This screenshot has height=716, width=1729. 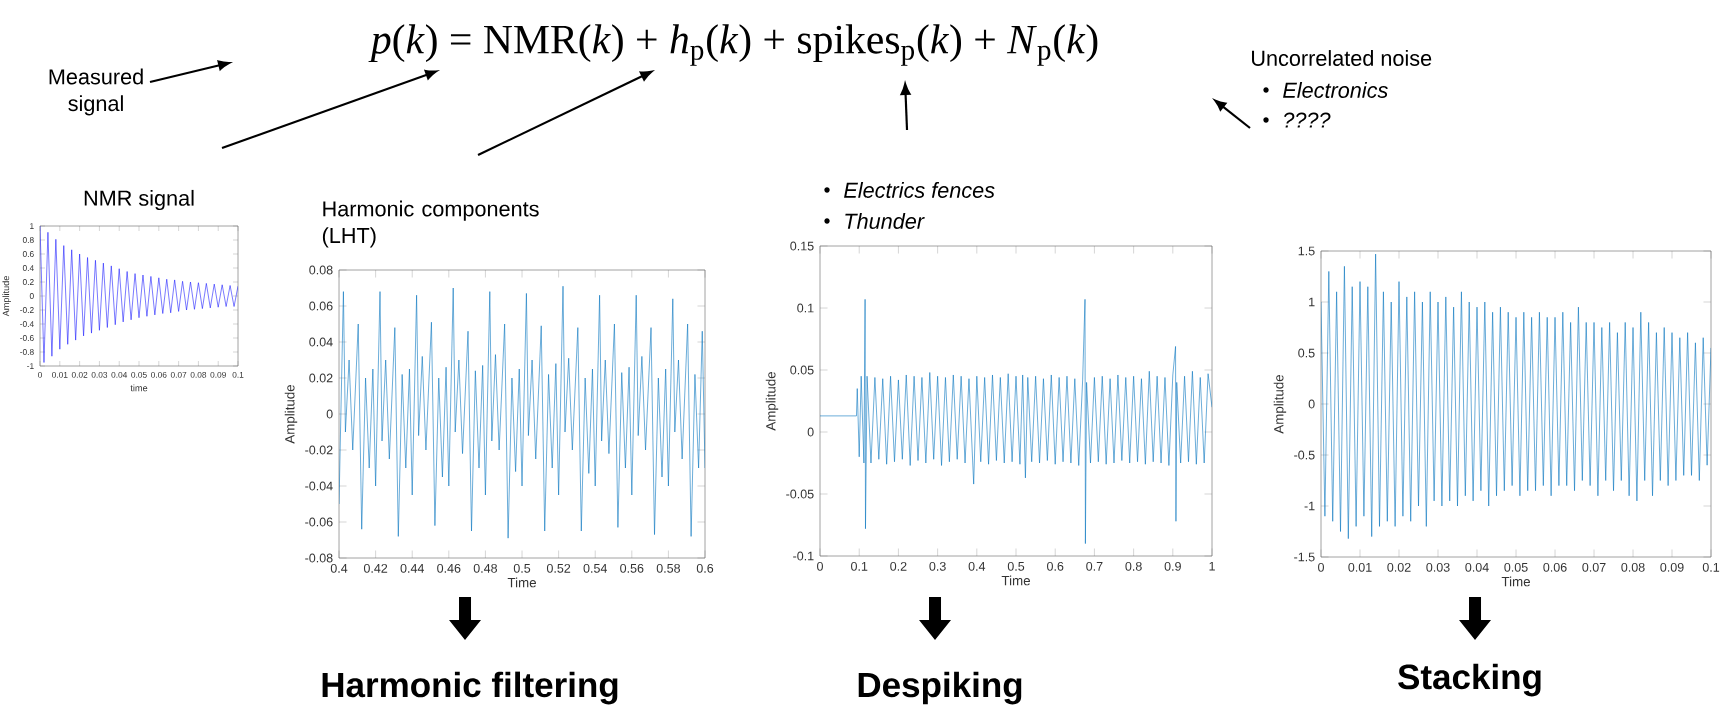 I want to click on y-tick-label: 0.2, so click(x=28, y=282).